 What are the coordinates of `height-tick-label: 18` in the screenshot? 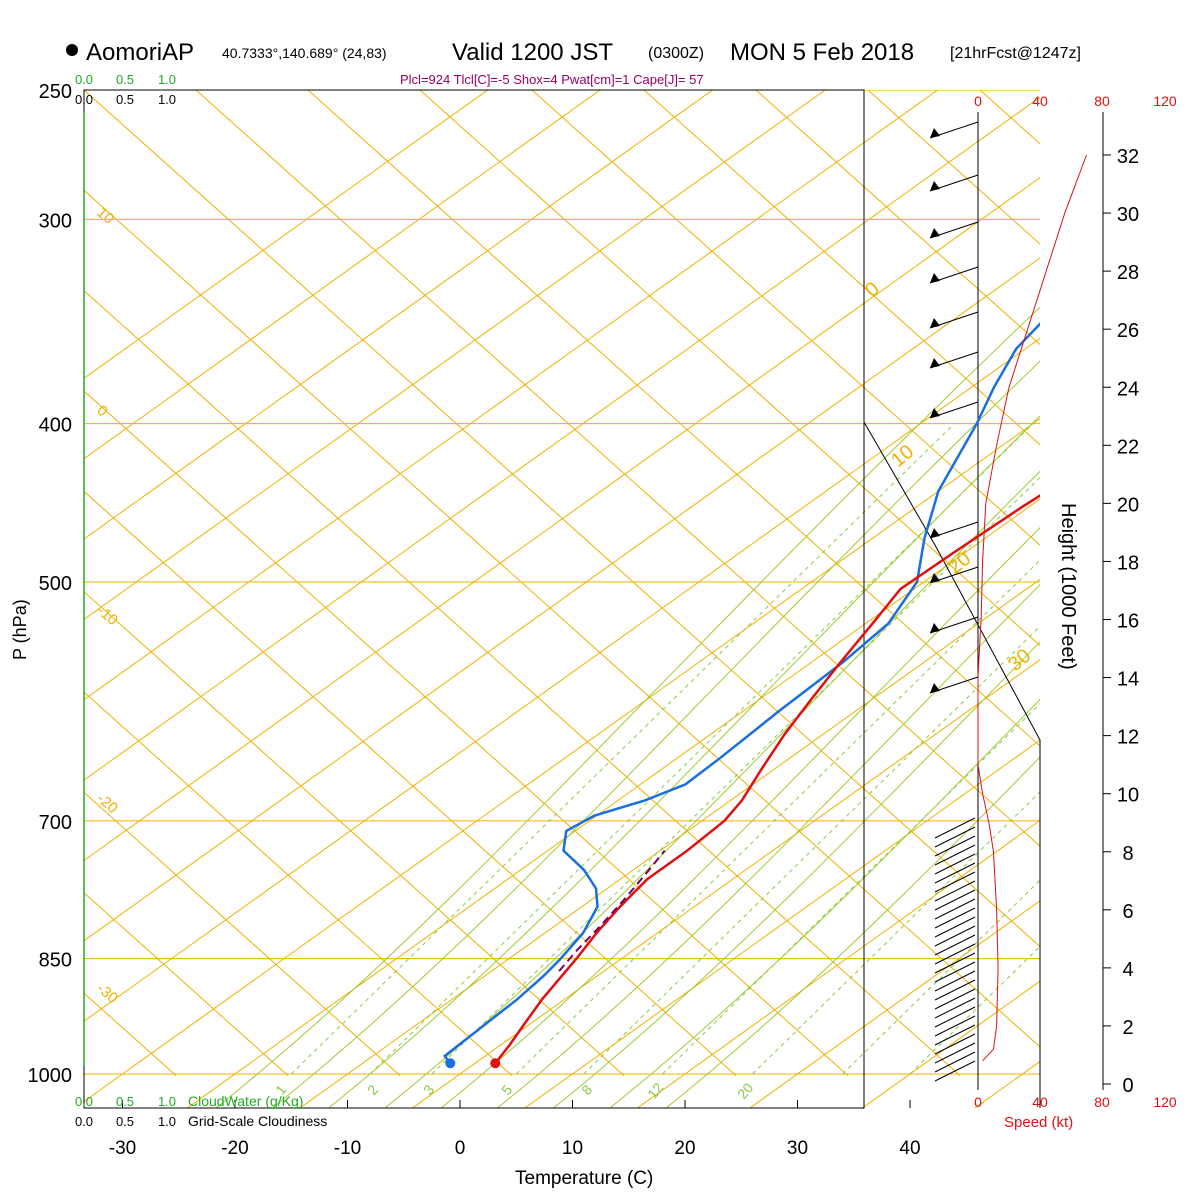 It's located at (1128, 563).